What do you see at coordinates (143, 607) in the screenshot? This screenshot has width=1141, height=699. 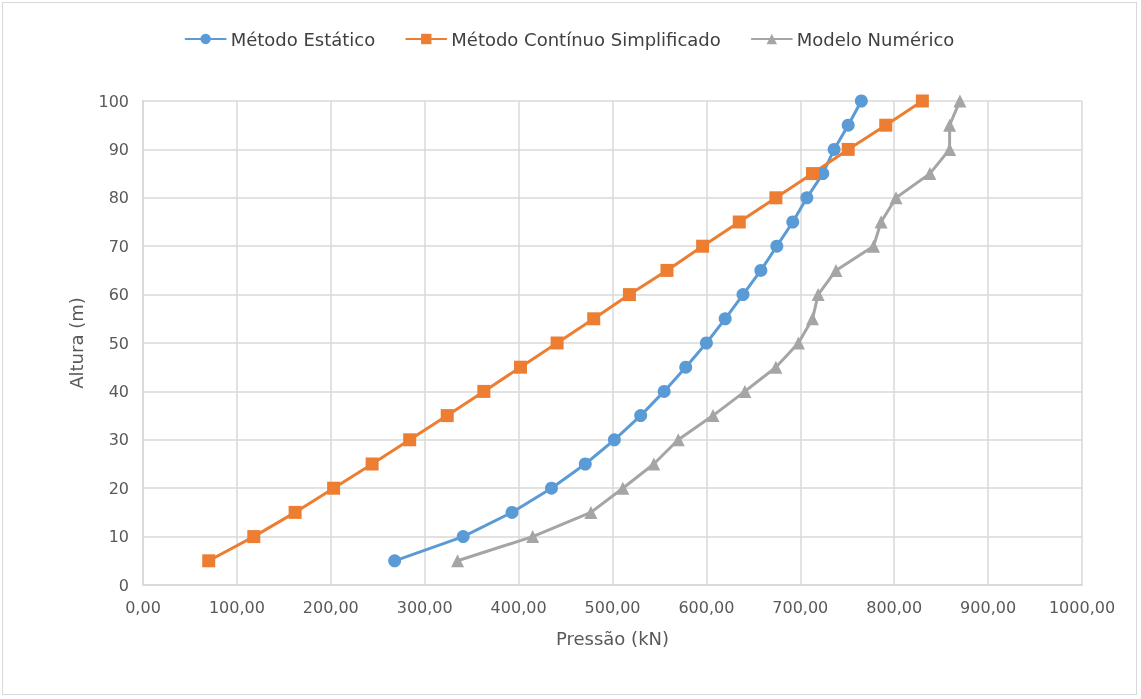 I see `x-tick-label: 0,00` at bounding box center [143, 607].